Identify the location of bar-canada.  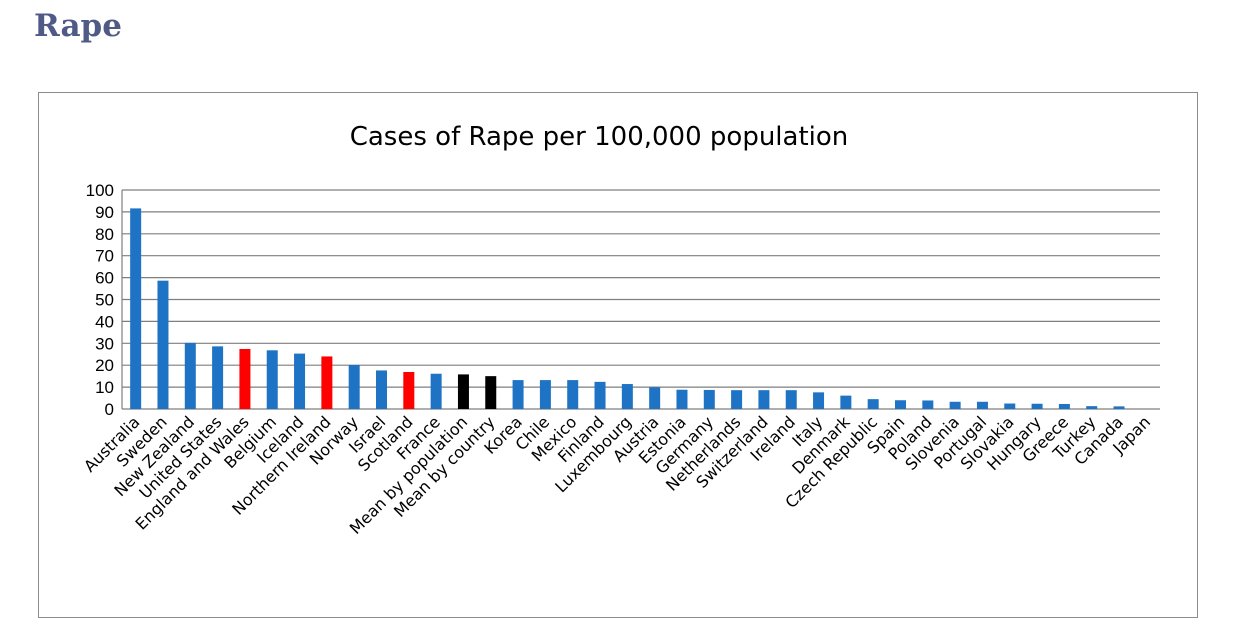
(1119, 407).